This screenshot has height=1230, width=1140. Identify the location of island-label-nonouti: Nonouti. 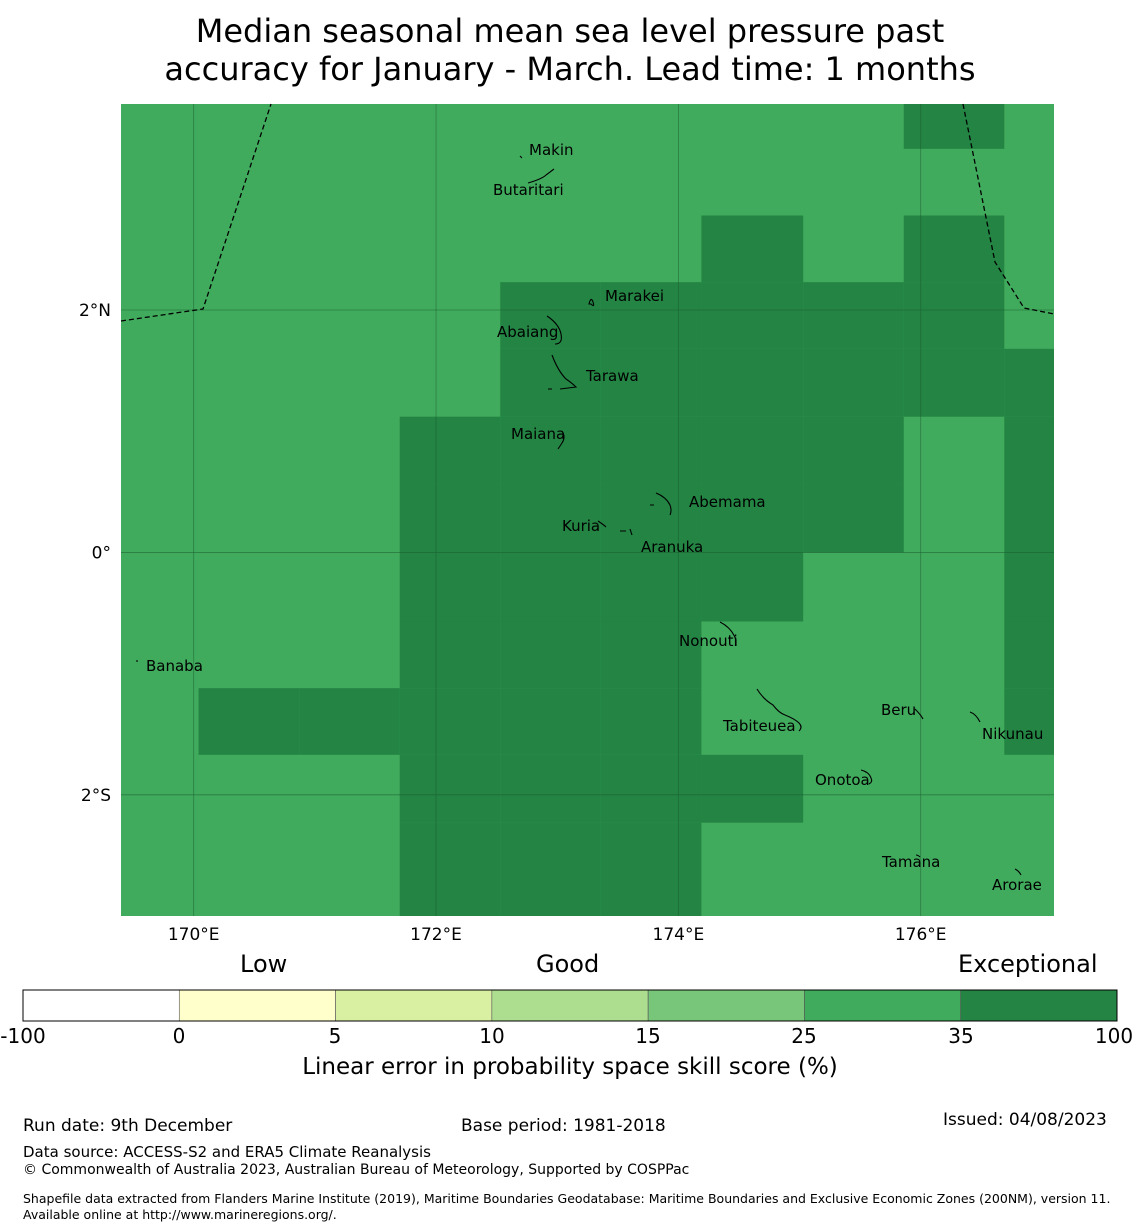
(708, 641).